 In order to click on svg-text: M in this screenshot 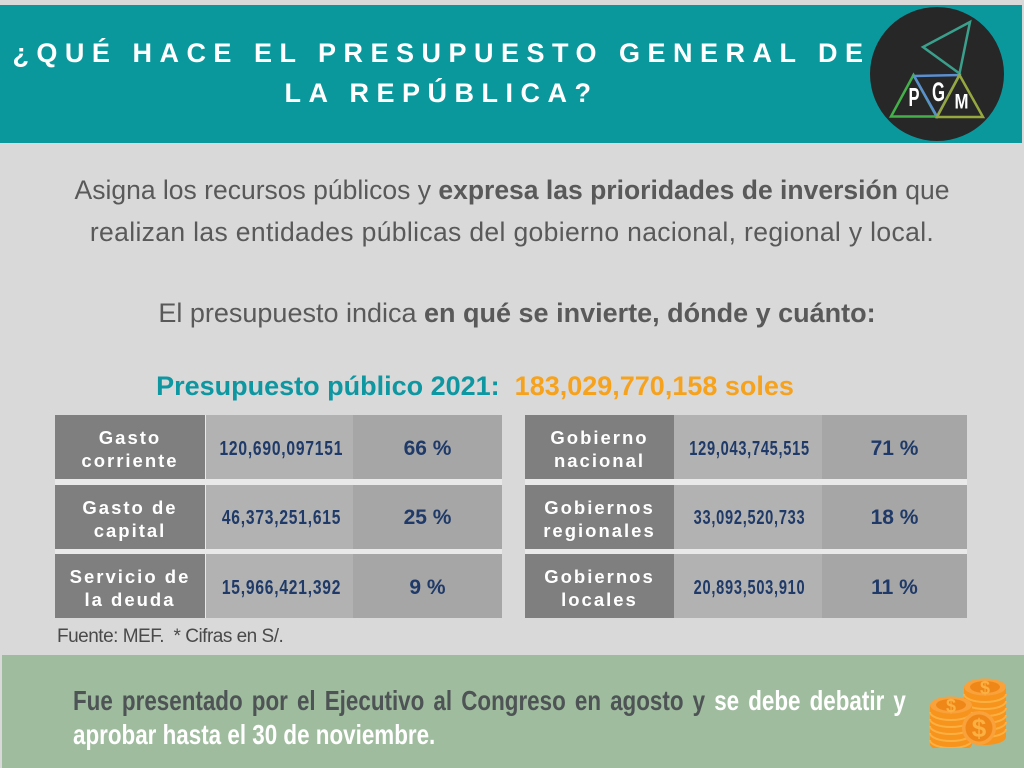, I will do `click(962, 102)`.